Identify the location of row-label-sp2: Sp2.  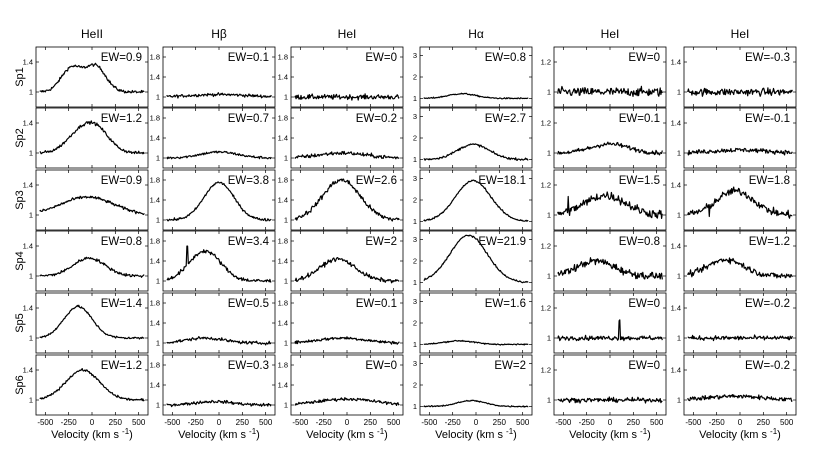
(20, 138).